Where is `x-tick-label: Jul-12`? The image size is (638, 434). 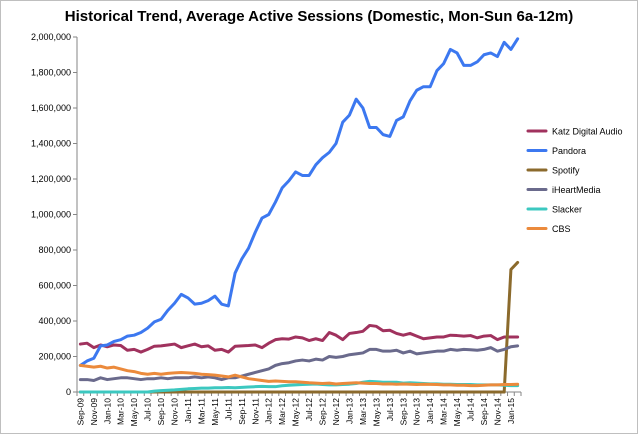 x-tick-label: Jul-12 is located at coordinates (309, 409).